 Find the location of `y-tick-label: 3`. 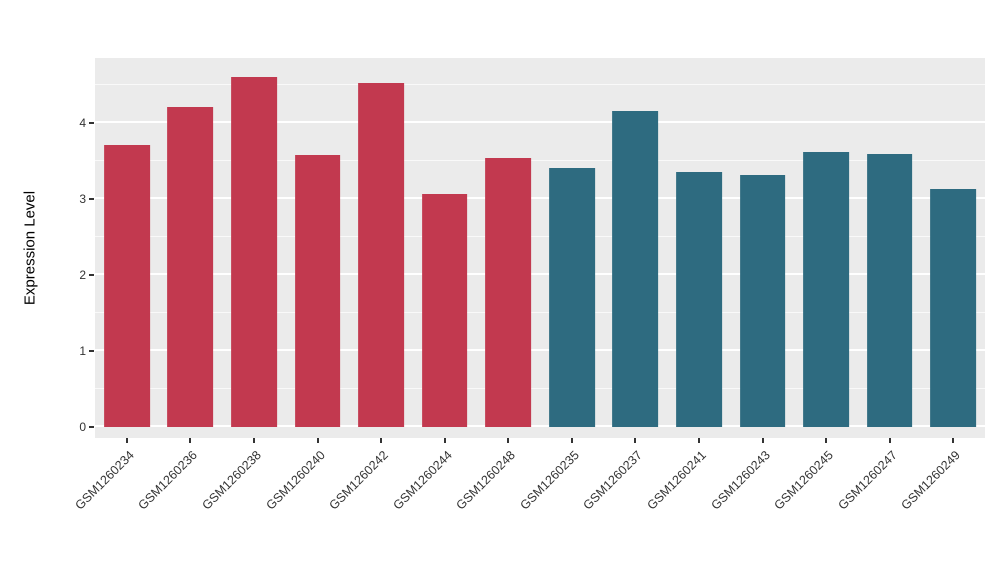

y-tick-label: 3 is located at coordinates (82, 198).